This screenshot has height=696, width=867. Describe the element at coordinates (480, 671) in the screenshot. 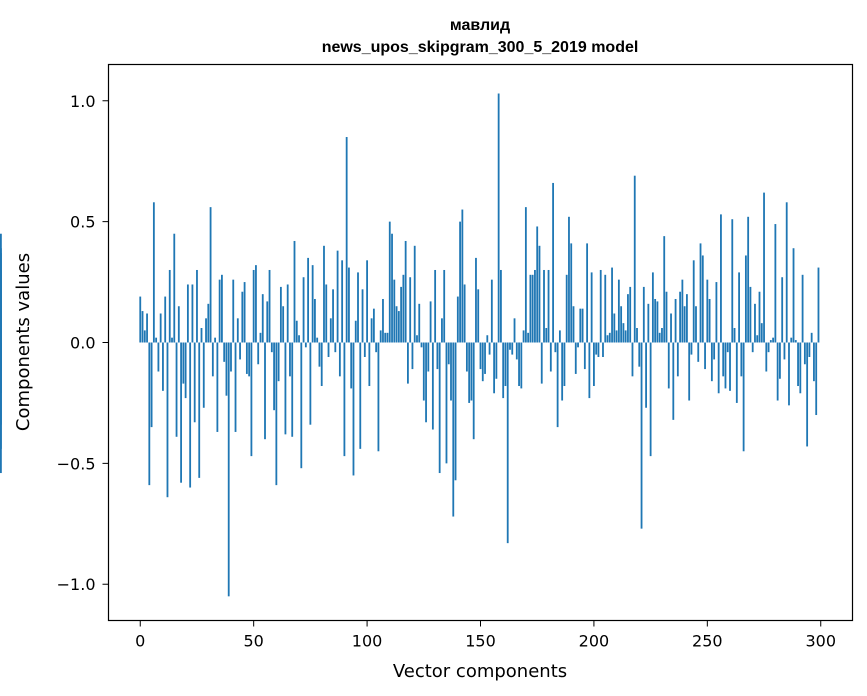

I see `x-axis-label: Vector components` at that location.